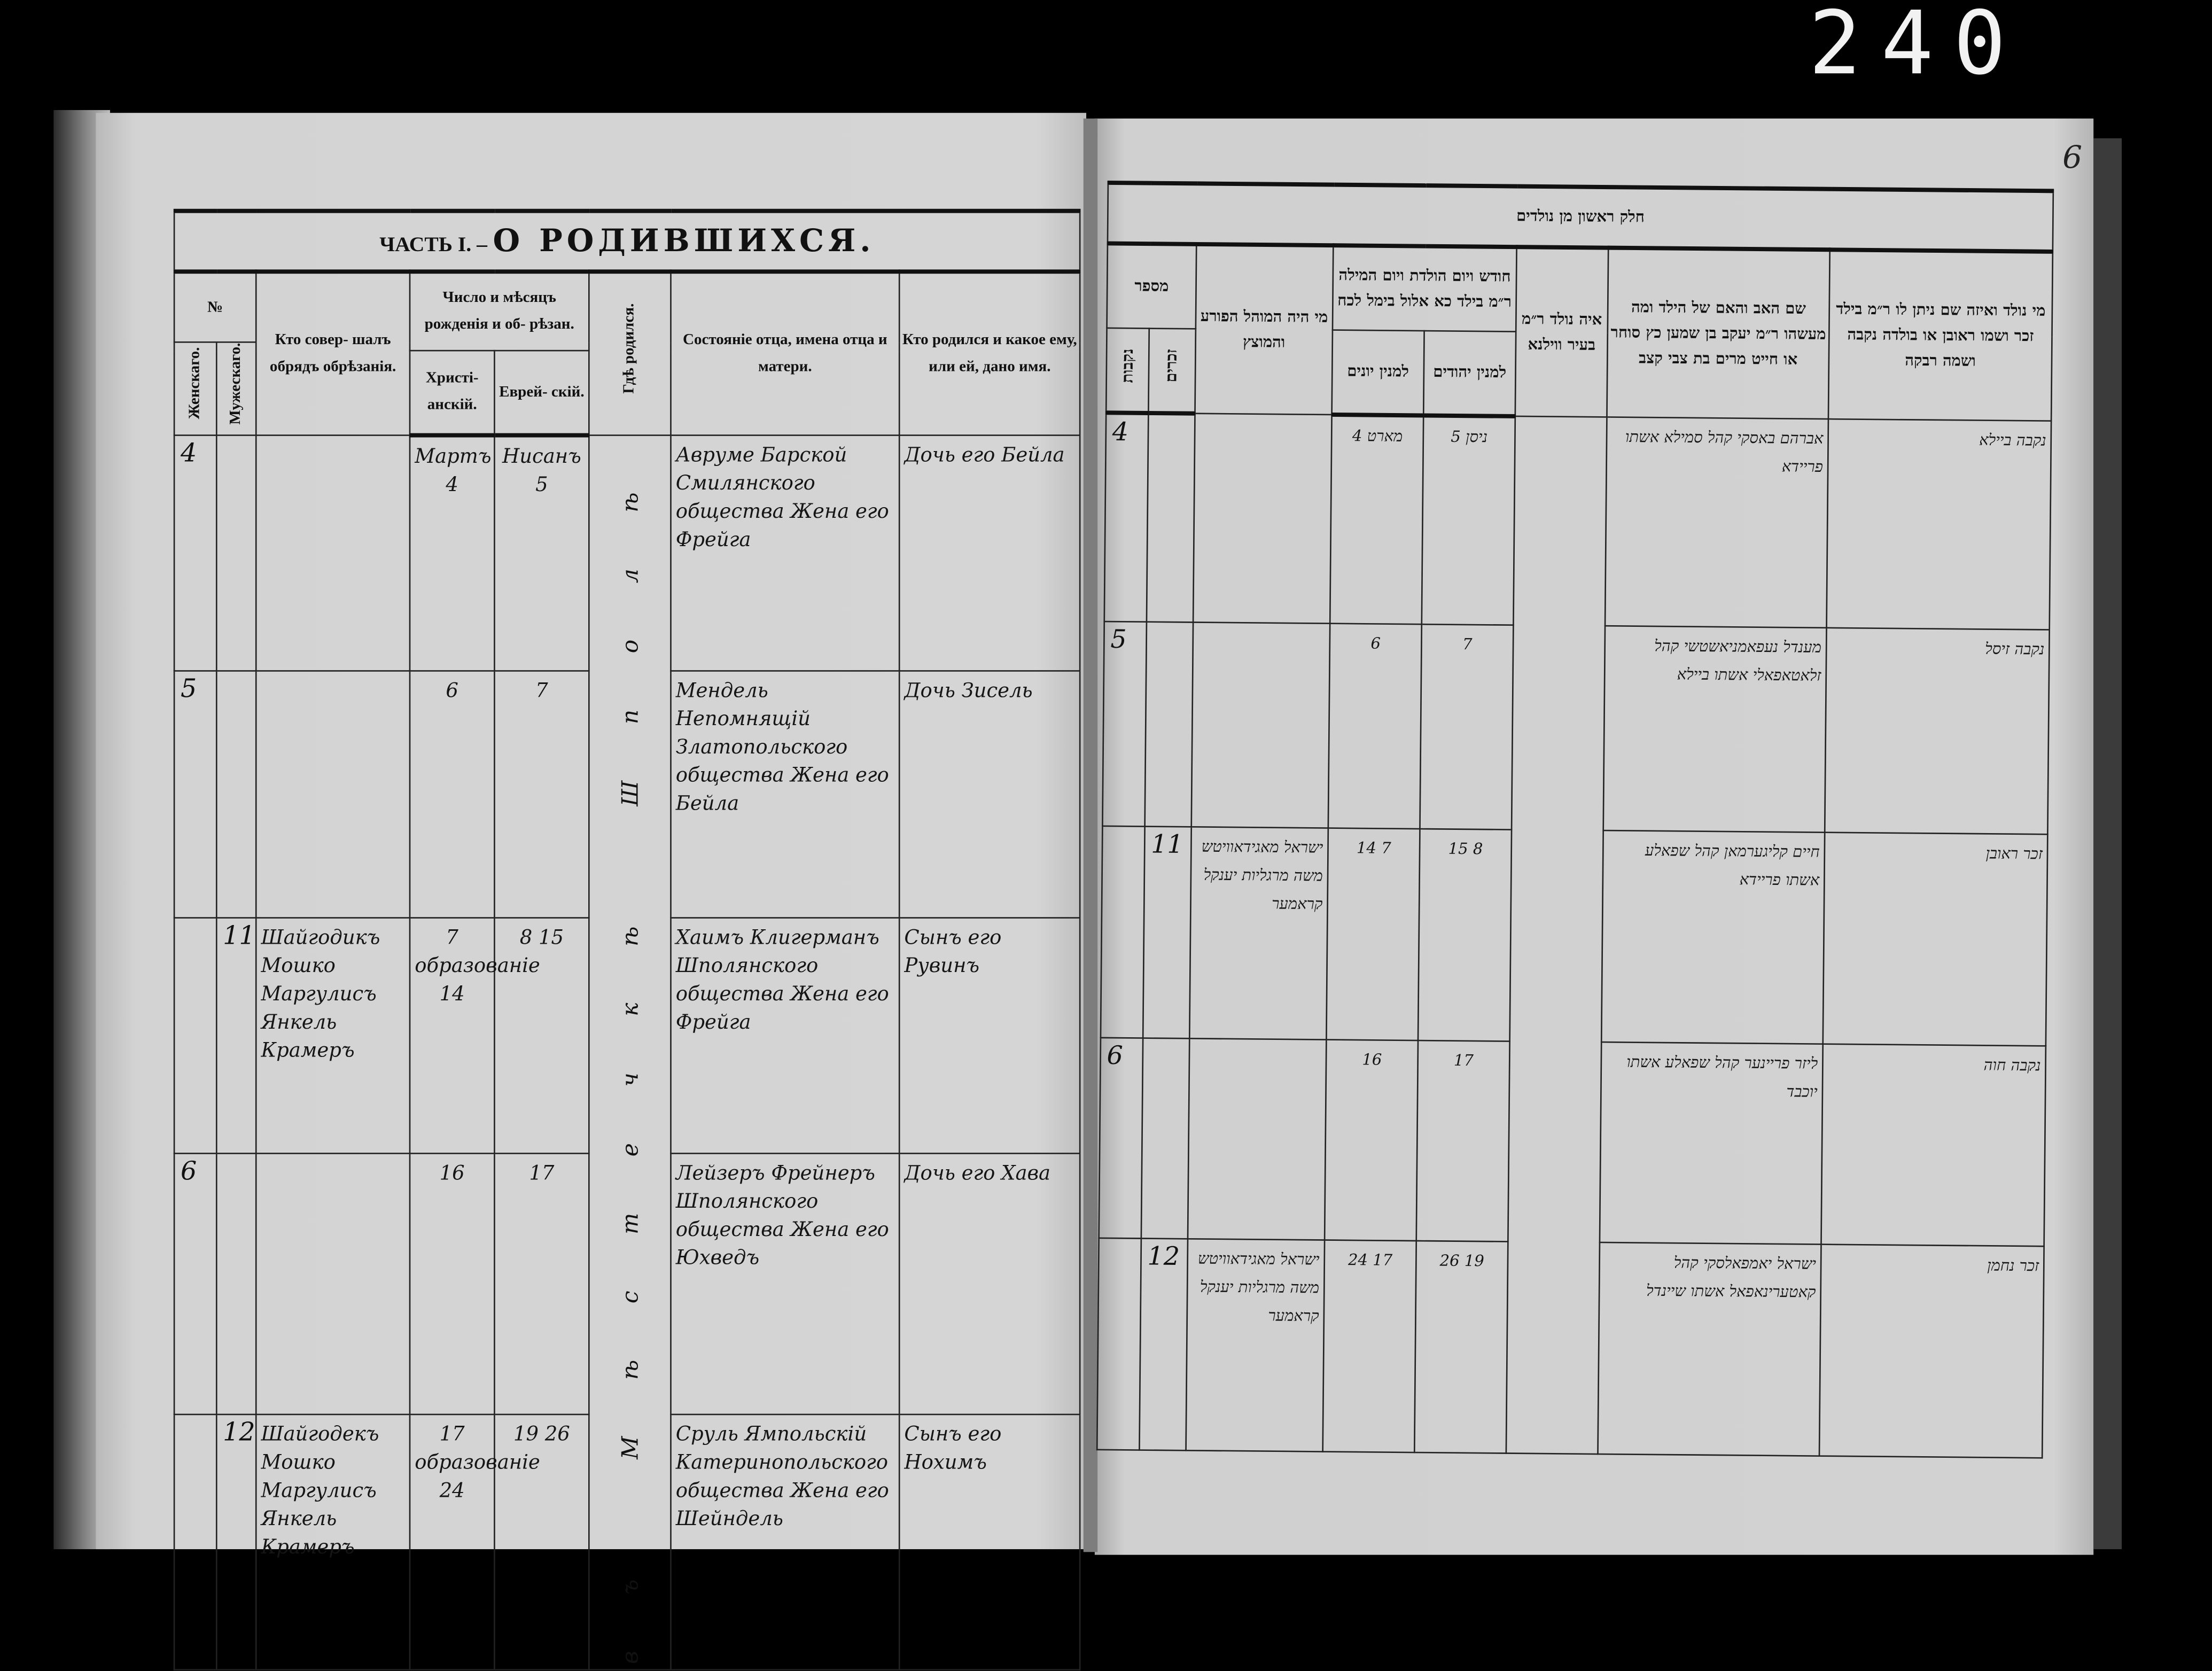  Describe the element at coordinates (1377, 519) in the screenshot. I see `gentile-date: מארט 4` at that location.